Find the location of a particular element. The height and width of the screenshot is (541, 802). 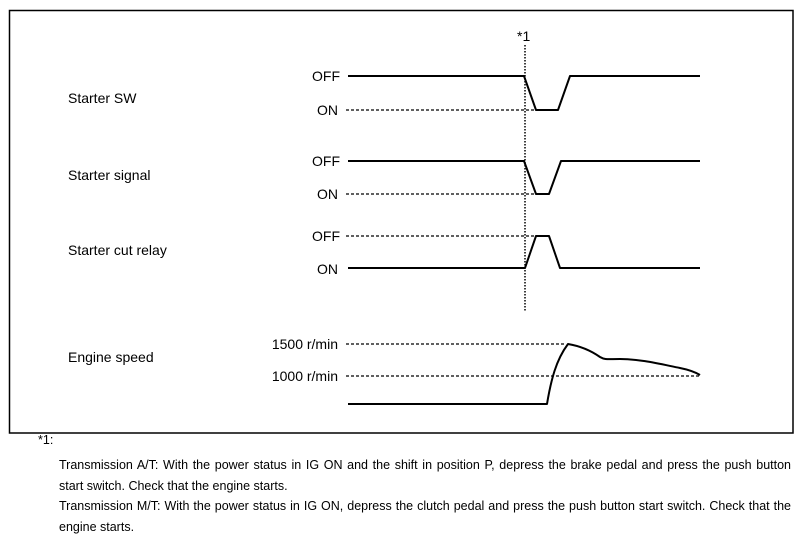

starter-signal-waveform is located at coordinates (524, 177).